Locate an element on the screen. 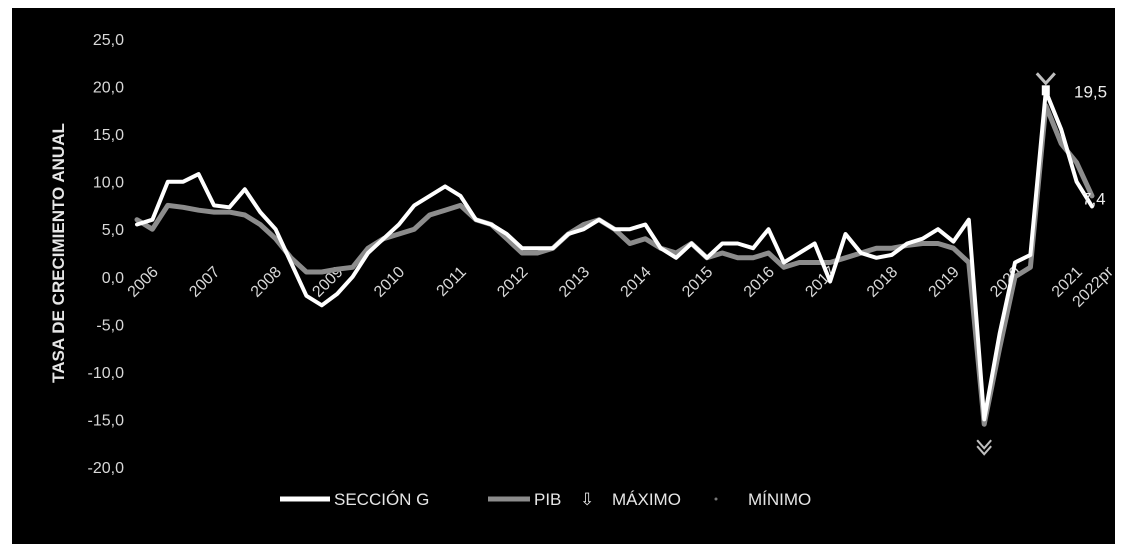 Image resolution: width=1123 pixels, height=552 pixels. x-year-label: 2014 is located at coordinates (636, 282).